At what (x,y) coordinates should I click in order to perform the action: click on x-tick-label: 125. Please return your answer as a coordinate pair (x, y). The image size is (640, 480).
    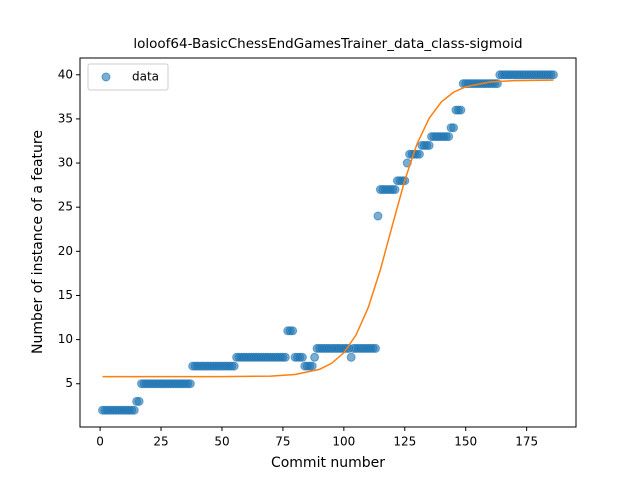
    Looking at the image, I should click on (404, 442).